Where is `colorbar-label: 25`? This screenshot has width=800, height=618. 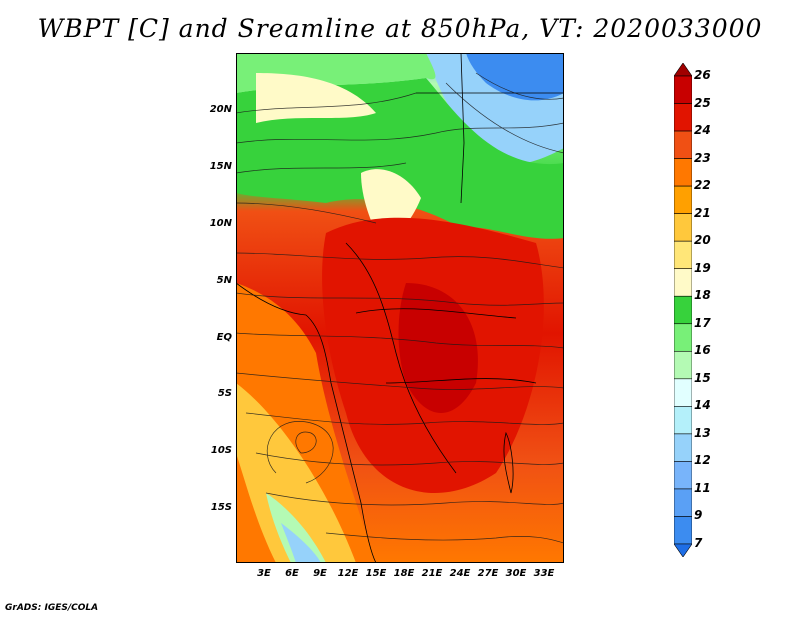 colorbar-label: 25 is located at coordinates (702, 102).